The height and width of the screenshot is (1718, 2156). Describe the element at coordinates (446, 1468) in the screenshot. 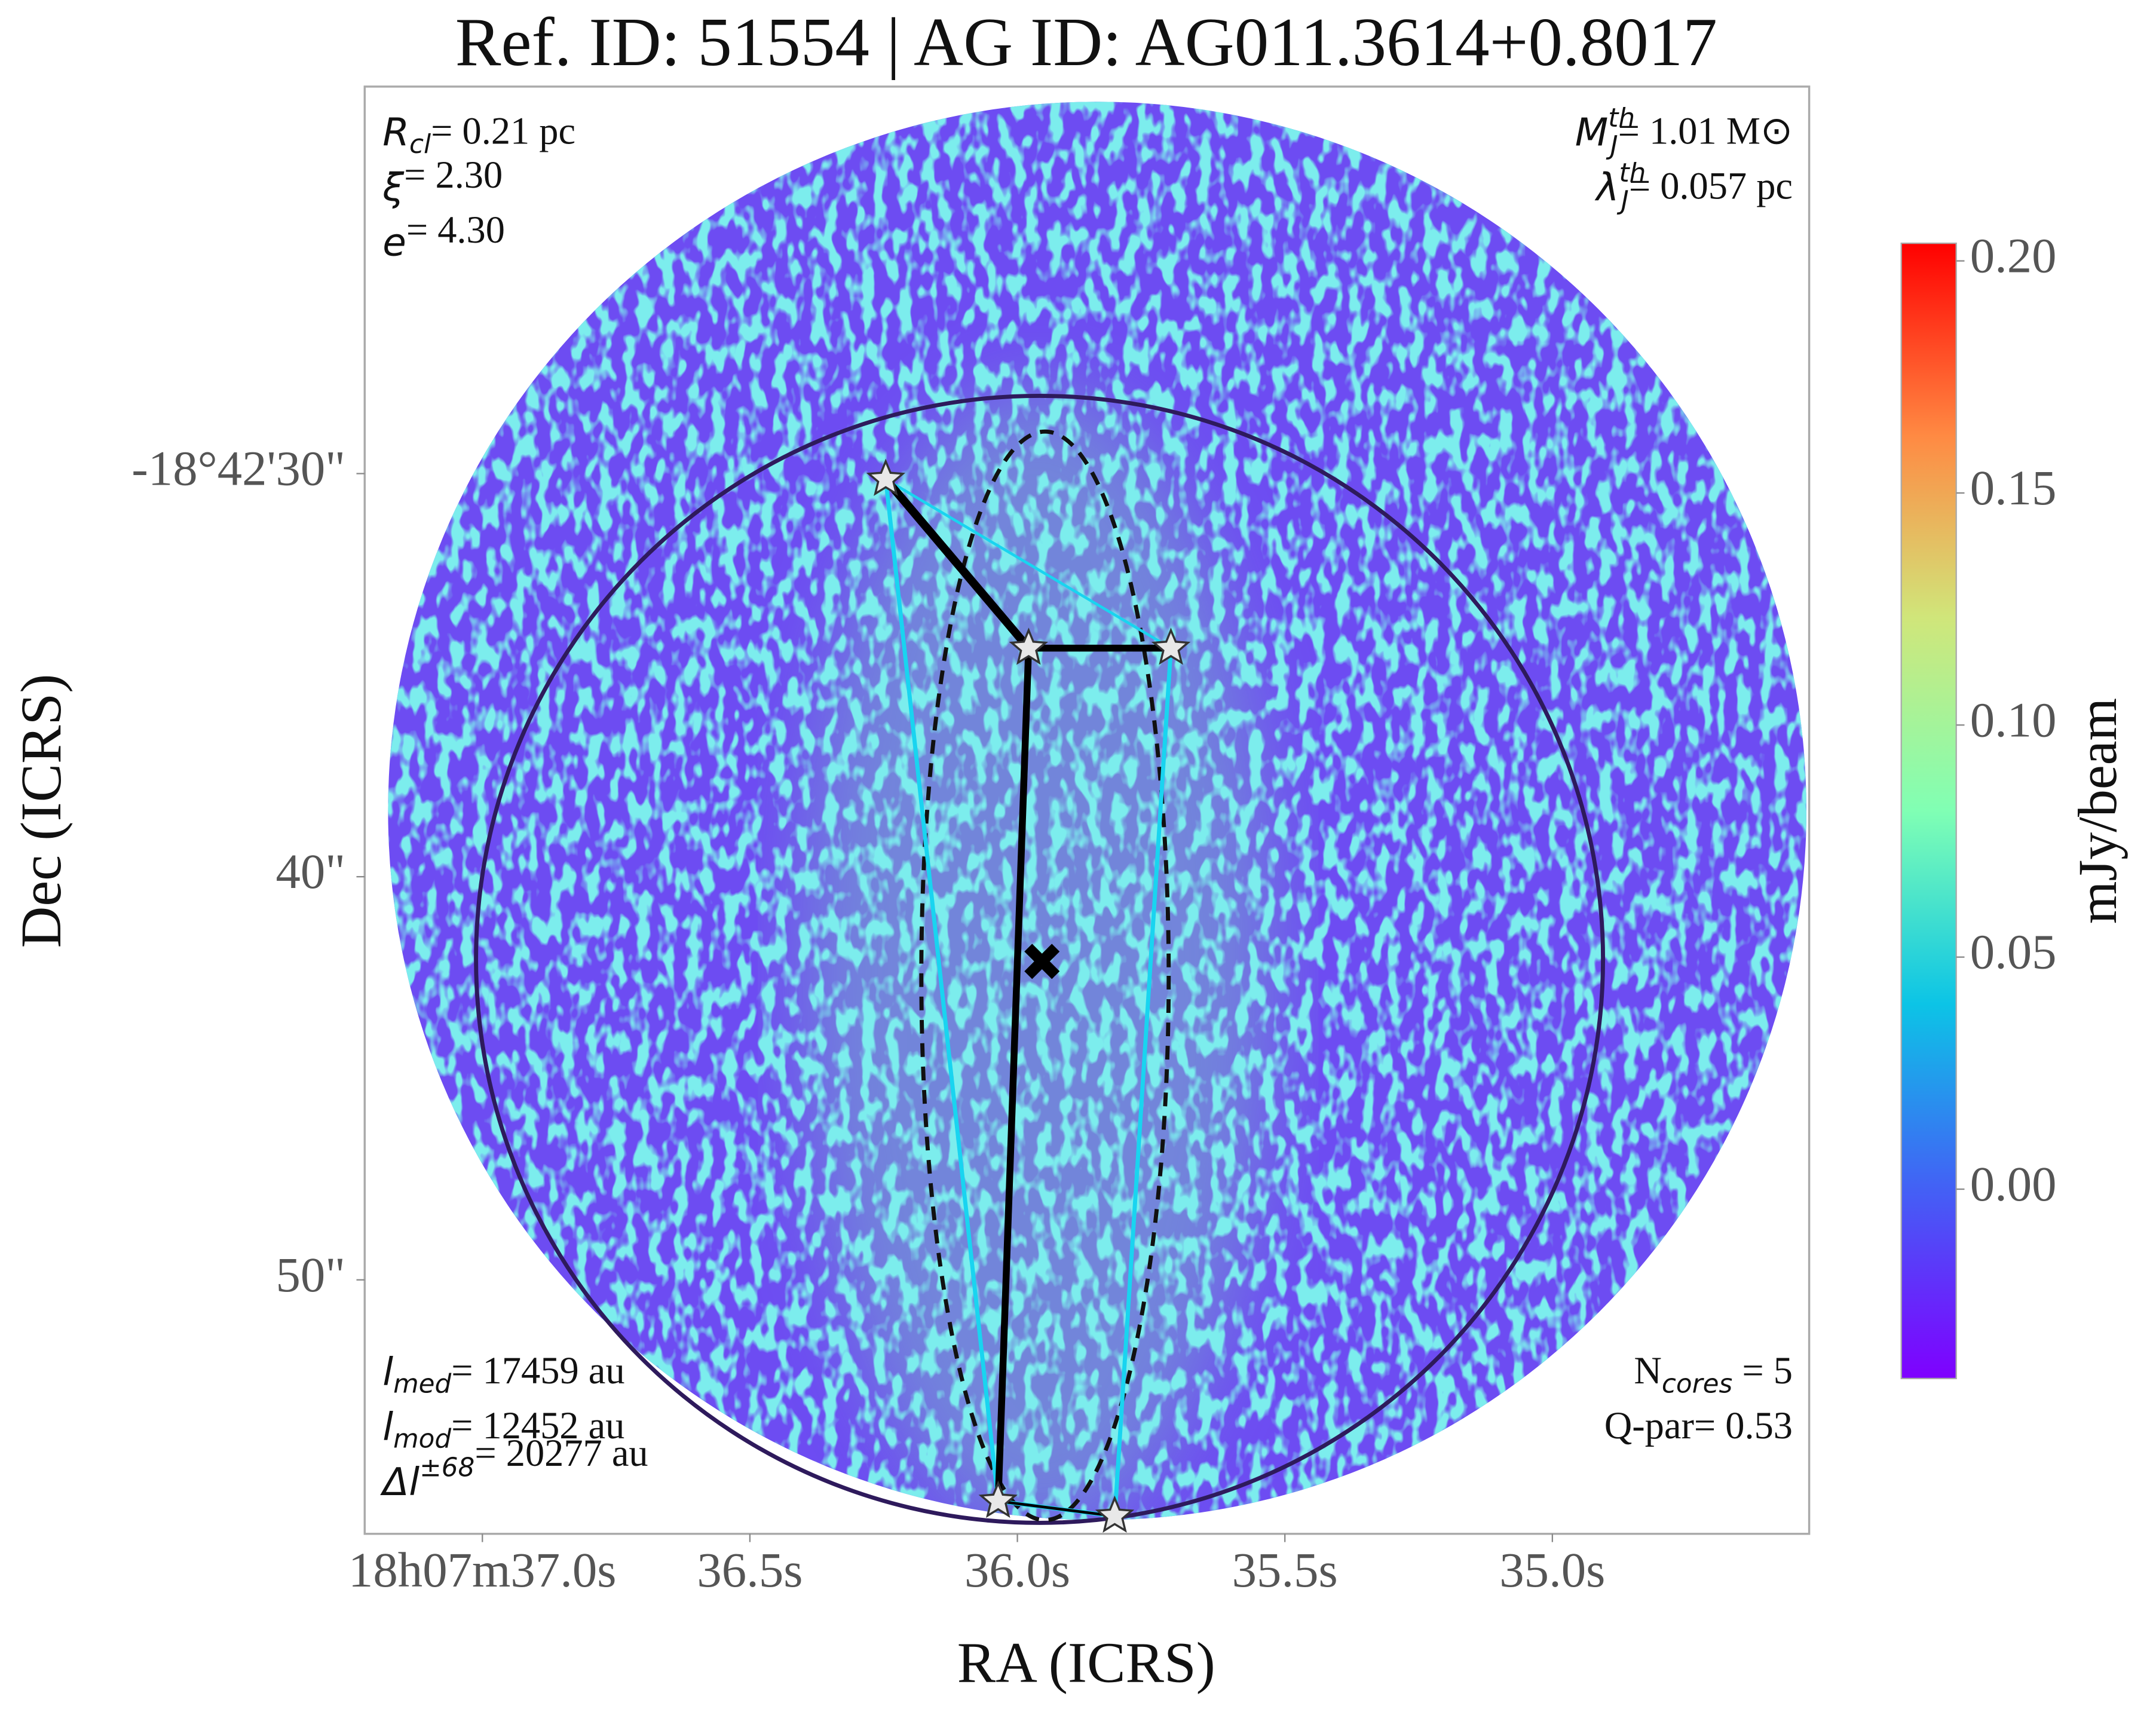

I see `annotation-sup: ±68` at that location.